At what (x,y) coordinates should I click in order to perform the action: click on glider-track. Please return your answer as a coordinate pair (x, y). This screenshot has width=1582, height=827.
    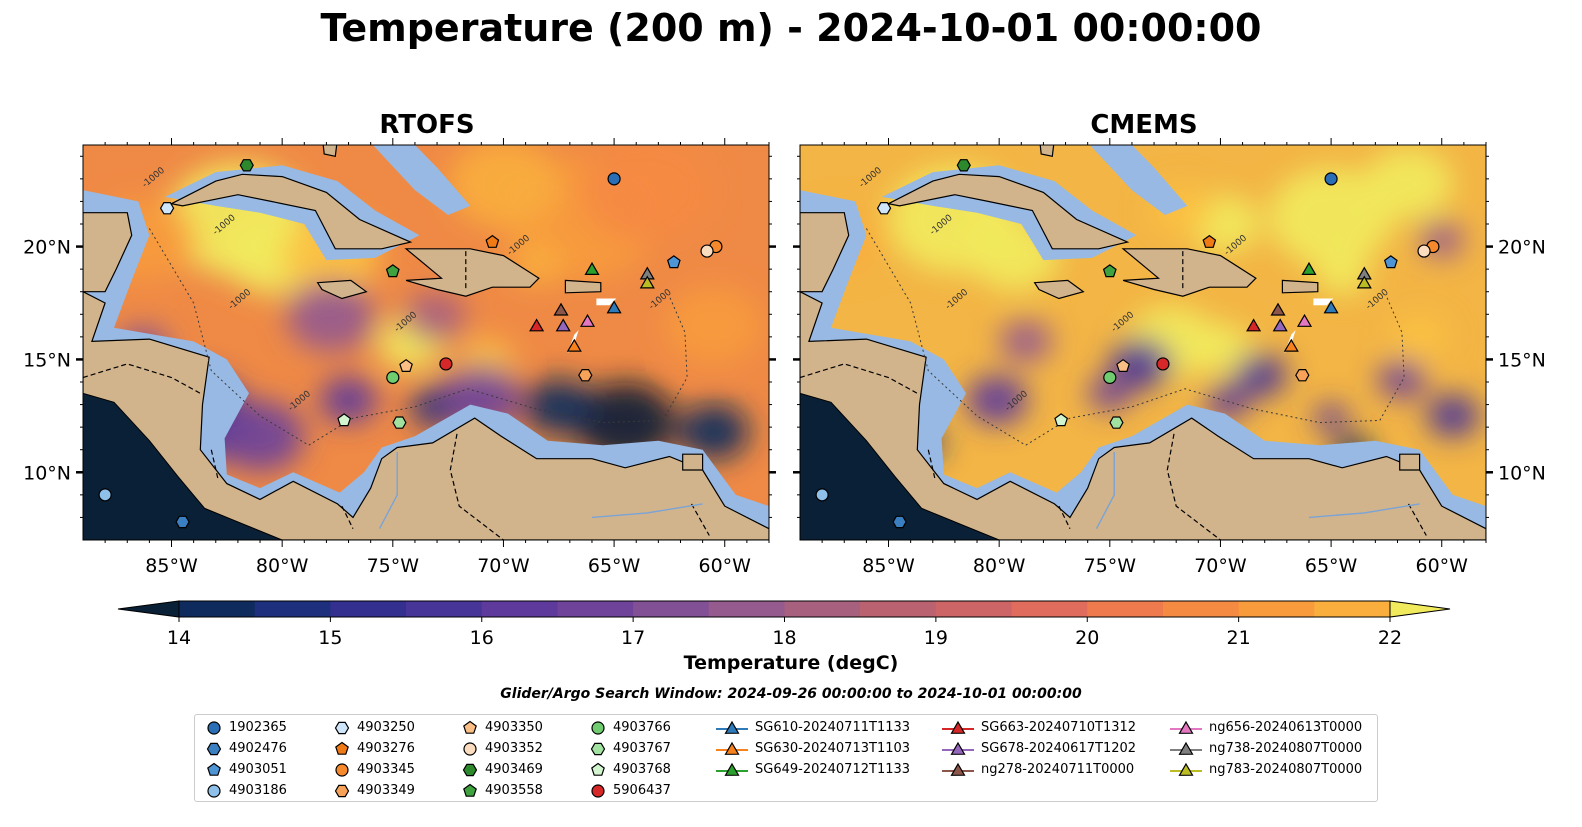
    Looking at the image, I should click on (606, 302).